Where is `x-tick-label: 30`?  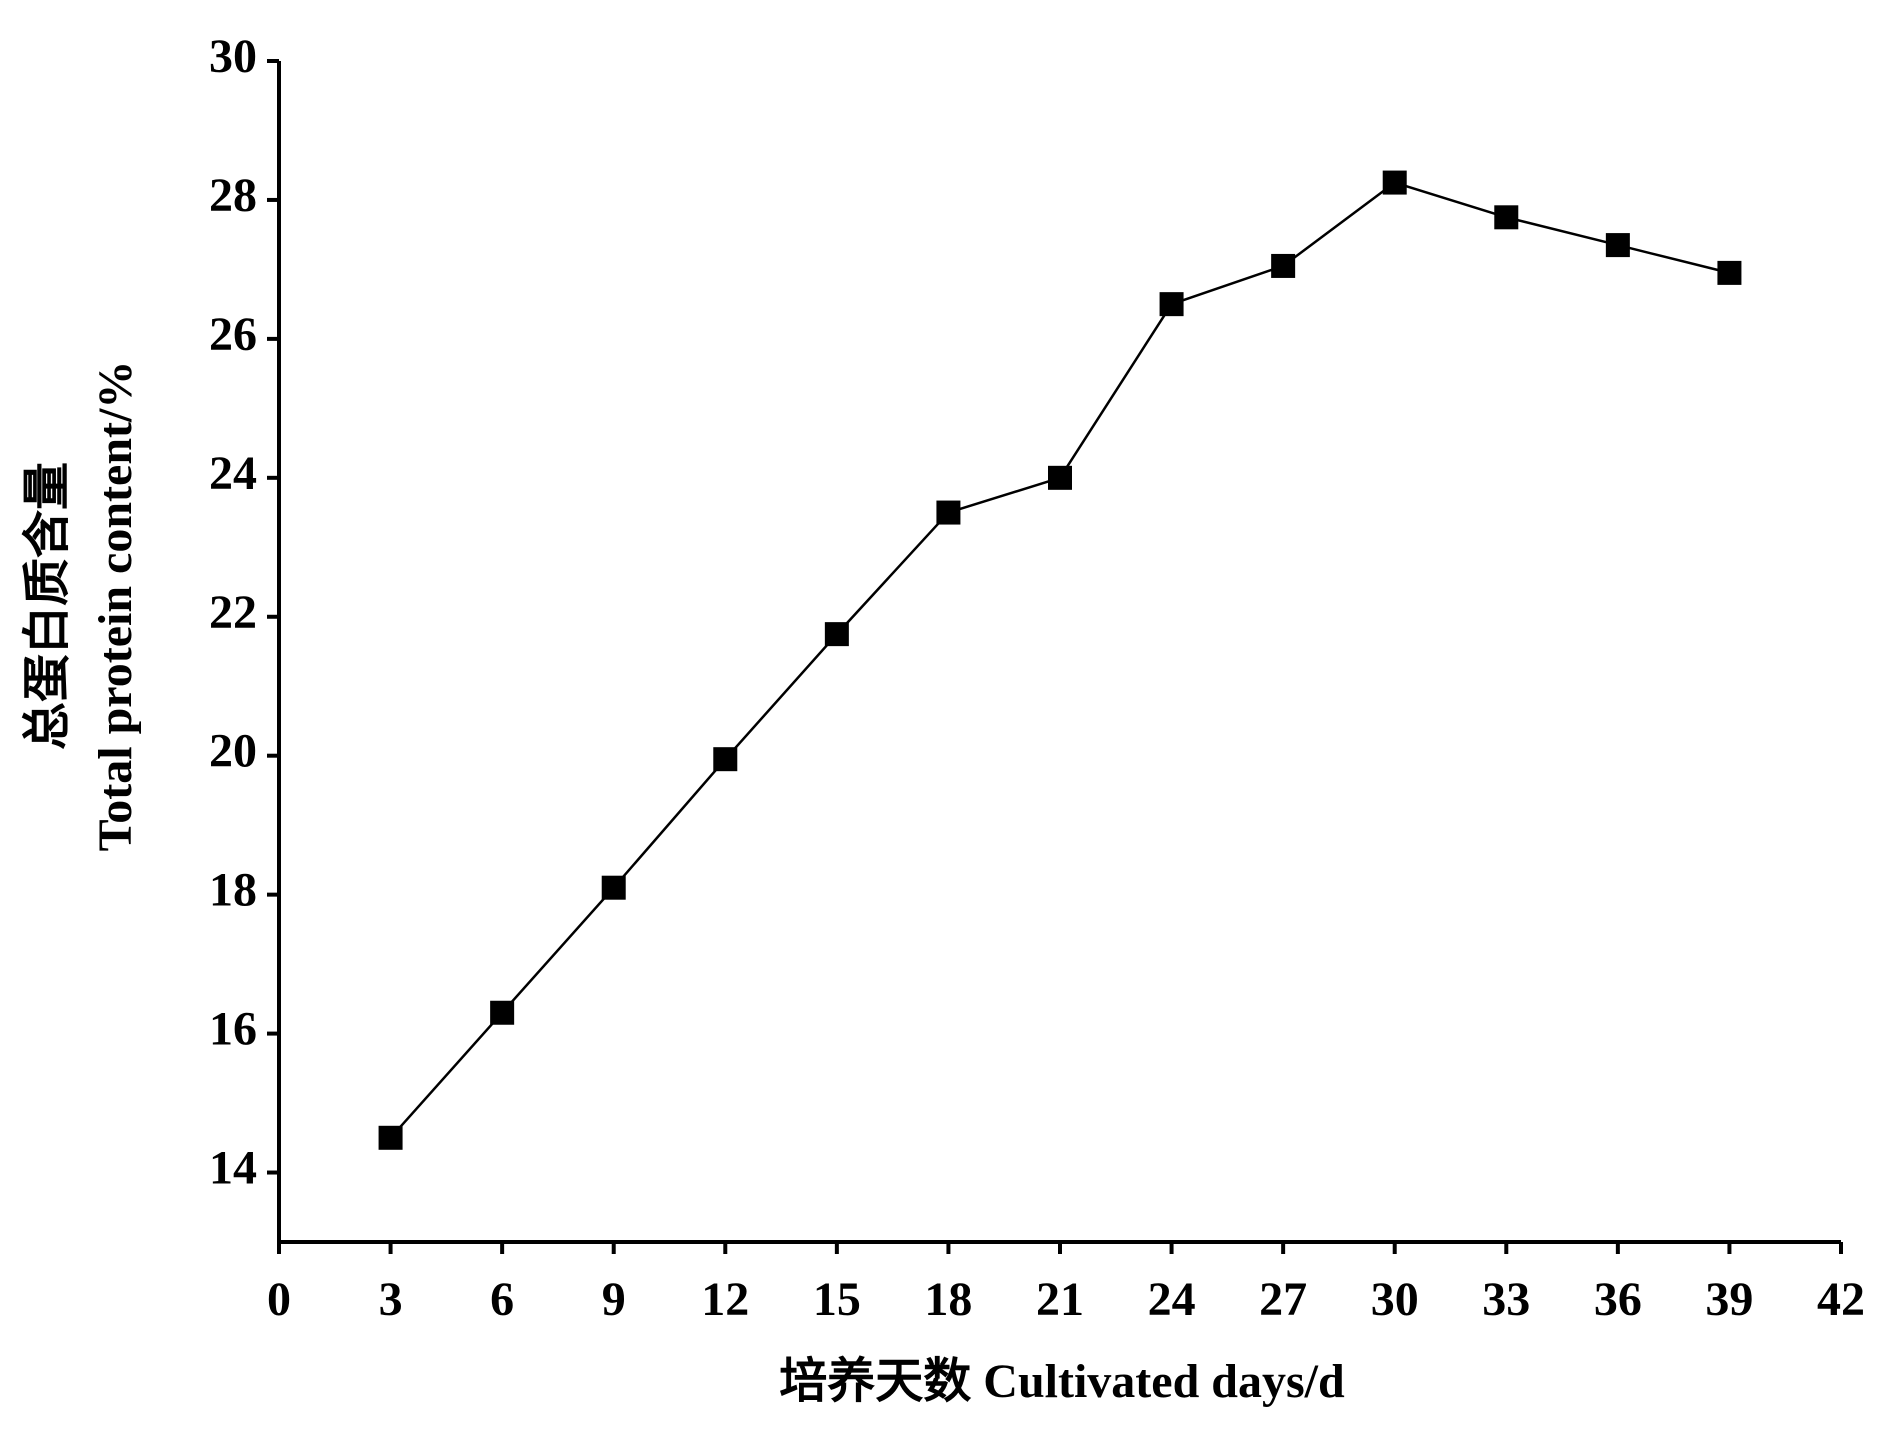 x-tick-label: 30 is located at coordinates (1395, 1299).